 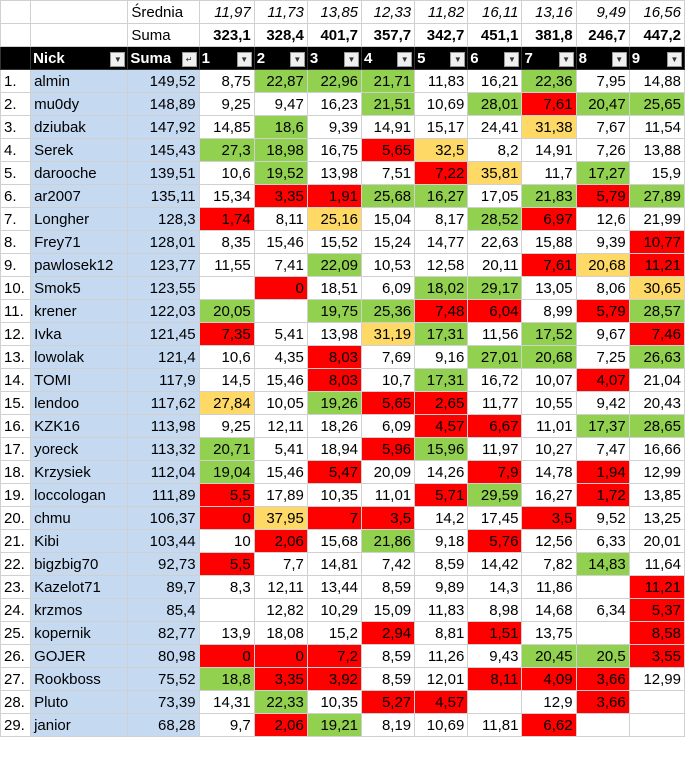 I want to click on score-cell: 10,35, so click(x=334, y=495).